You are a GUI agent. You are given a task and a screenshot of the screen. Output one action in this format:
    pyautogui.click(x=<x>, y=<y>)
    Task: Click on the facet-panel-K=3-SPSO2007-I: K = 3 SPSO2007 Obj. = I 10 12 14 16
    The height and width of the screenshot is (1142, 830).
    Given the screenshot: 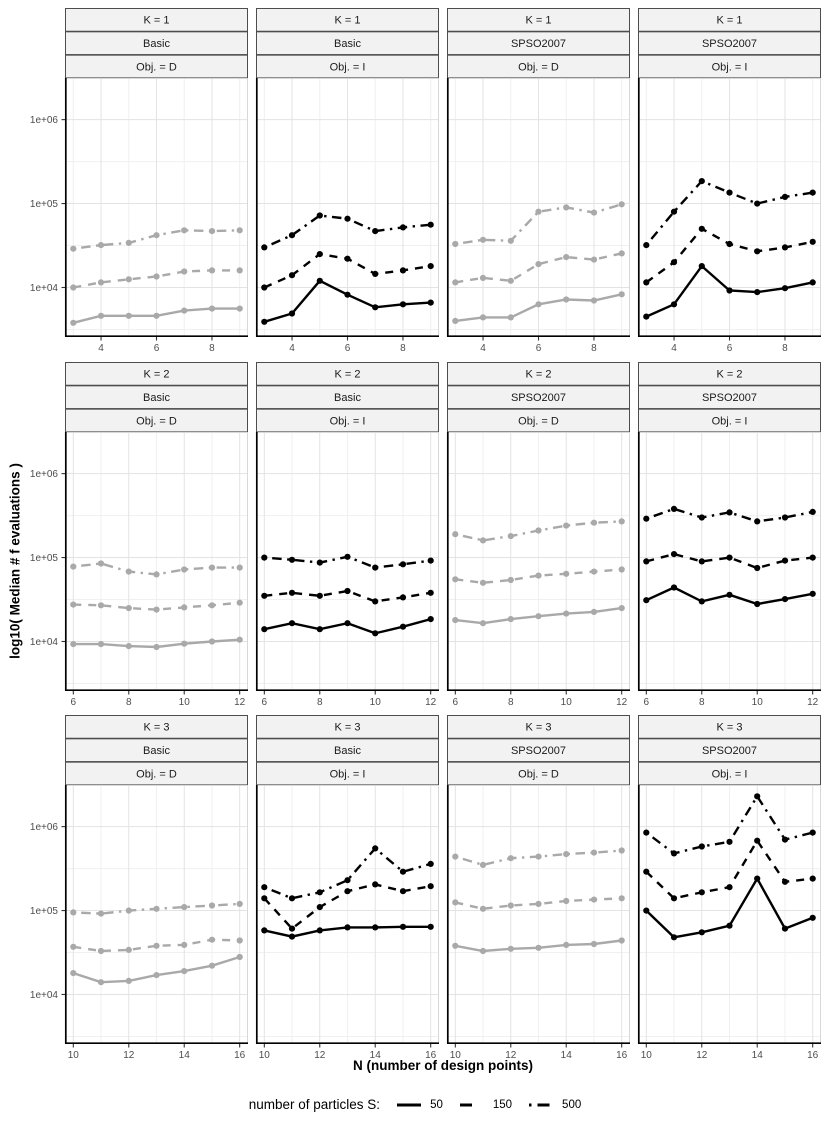 What is the action you would take?
    pyautogui.click(x=729, y=888)
    